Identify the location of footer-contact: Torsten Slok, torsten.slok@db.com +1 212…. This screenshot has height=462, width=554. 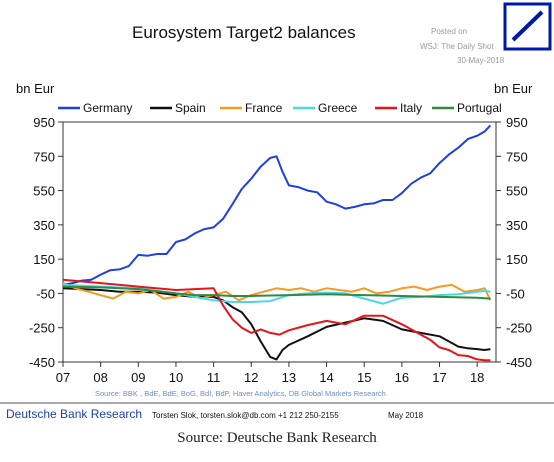
(245, 415).